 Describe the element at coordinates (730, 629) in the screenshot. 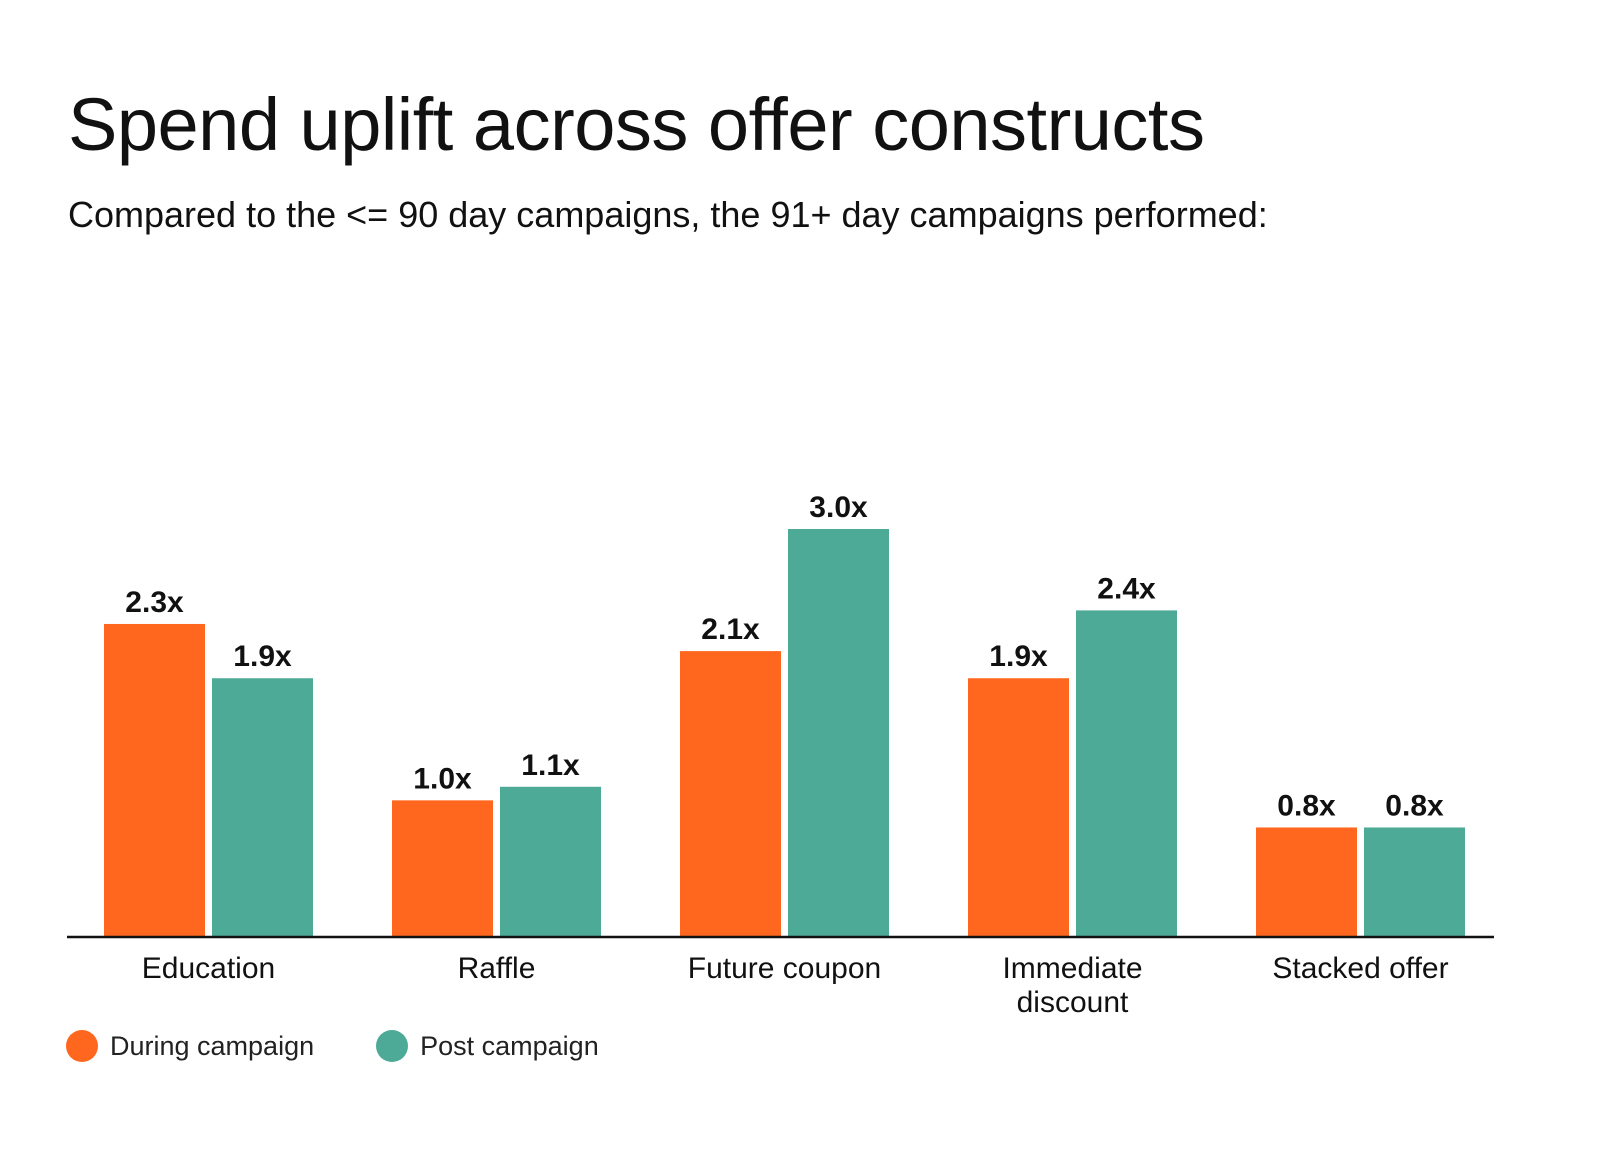

I see `value-label-during-2: 2.1x` at that location.